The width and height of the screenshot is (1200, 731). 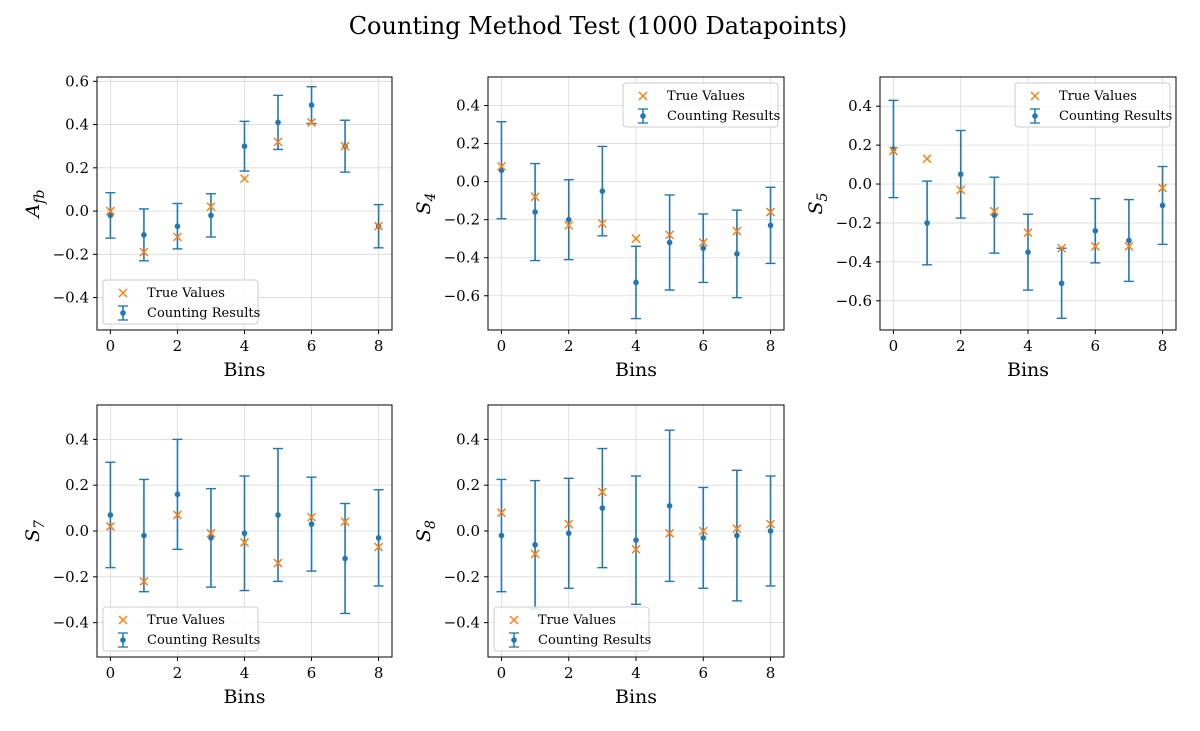 I want to click on y-tick-label: 0.6, so click(x=77, y=81).